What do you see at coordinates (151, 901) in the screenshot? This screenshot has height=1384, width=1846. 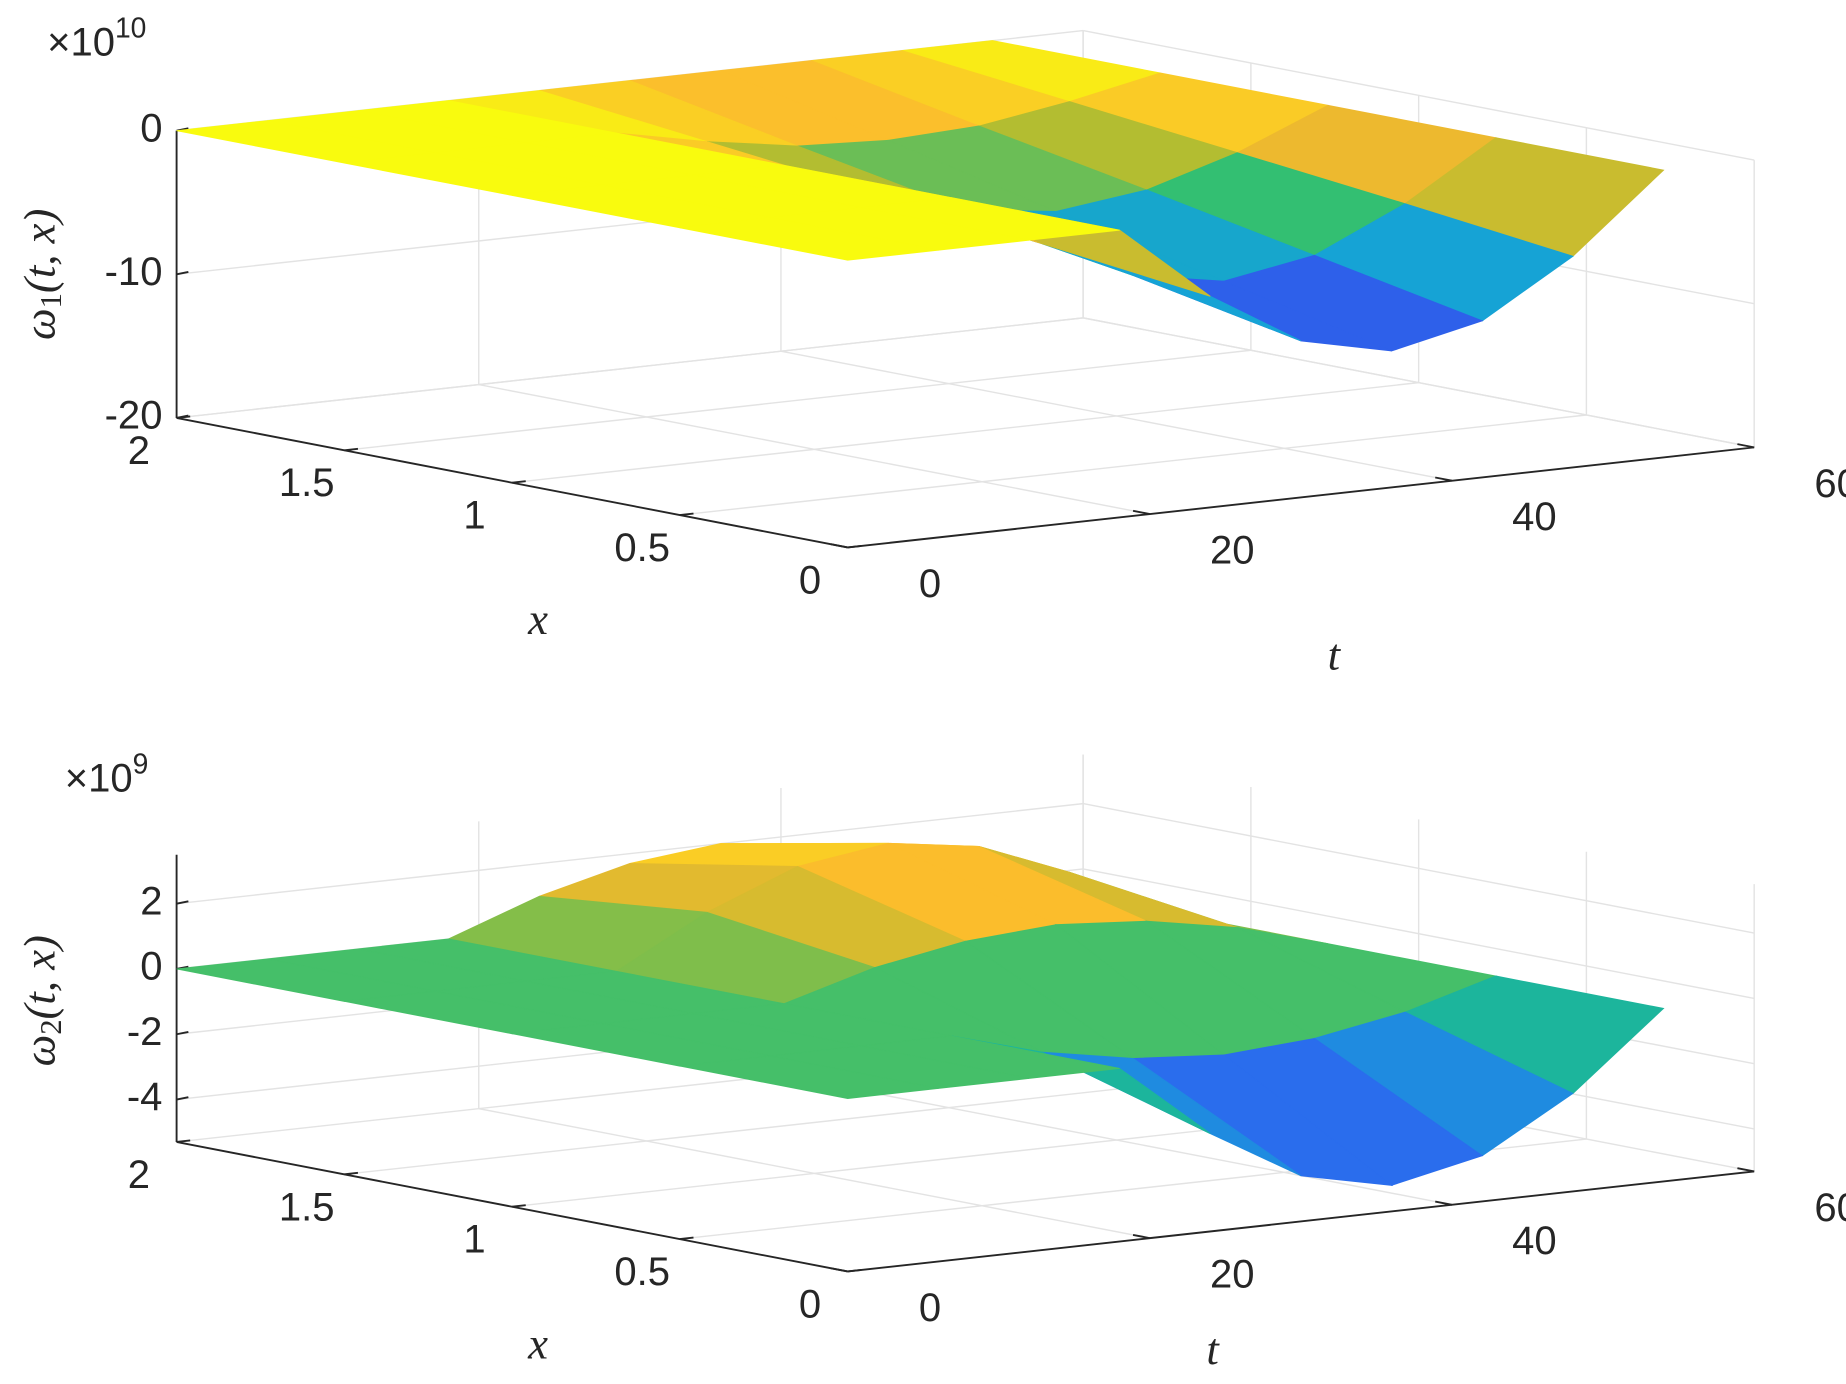 I see `z-tick-label: 2` at bounding box center [151, 901].